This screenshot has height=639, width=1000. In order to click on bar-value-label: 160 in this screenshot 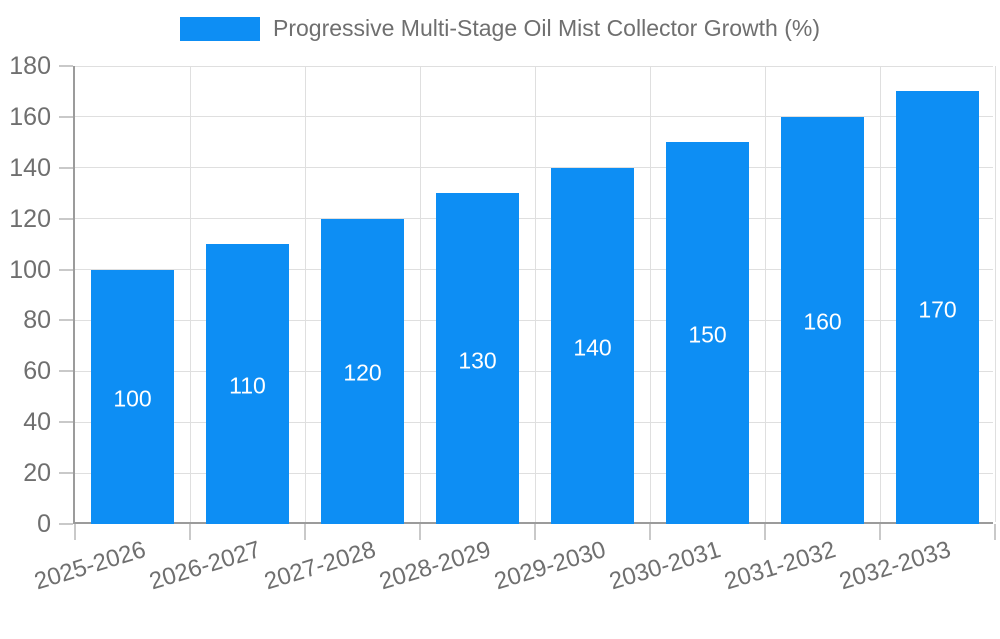, I will do `click(822, 321)`.